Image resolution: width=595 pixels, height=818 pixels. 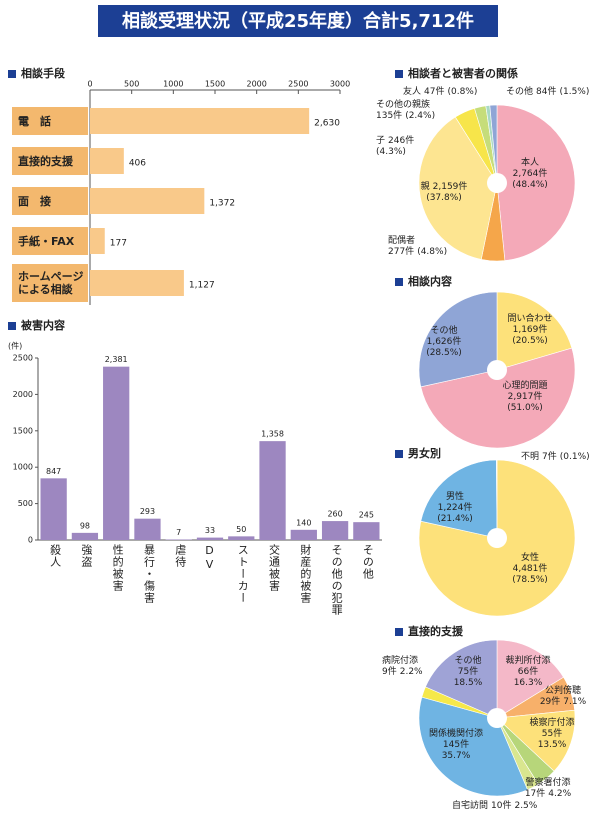 What do you see at coordinates (424, 453) in the screenshot?
I see `section-title: 男女別` at bounding box center [424, 453].